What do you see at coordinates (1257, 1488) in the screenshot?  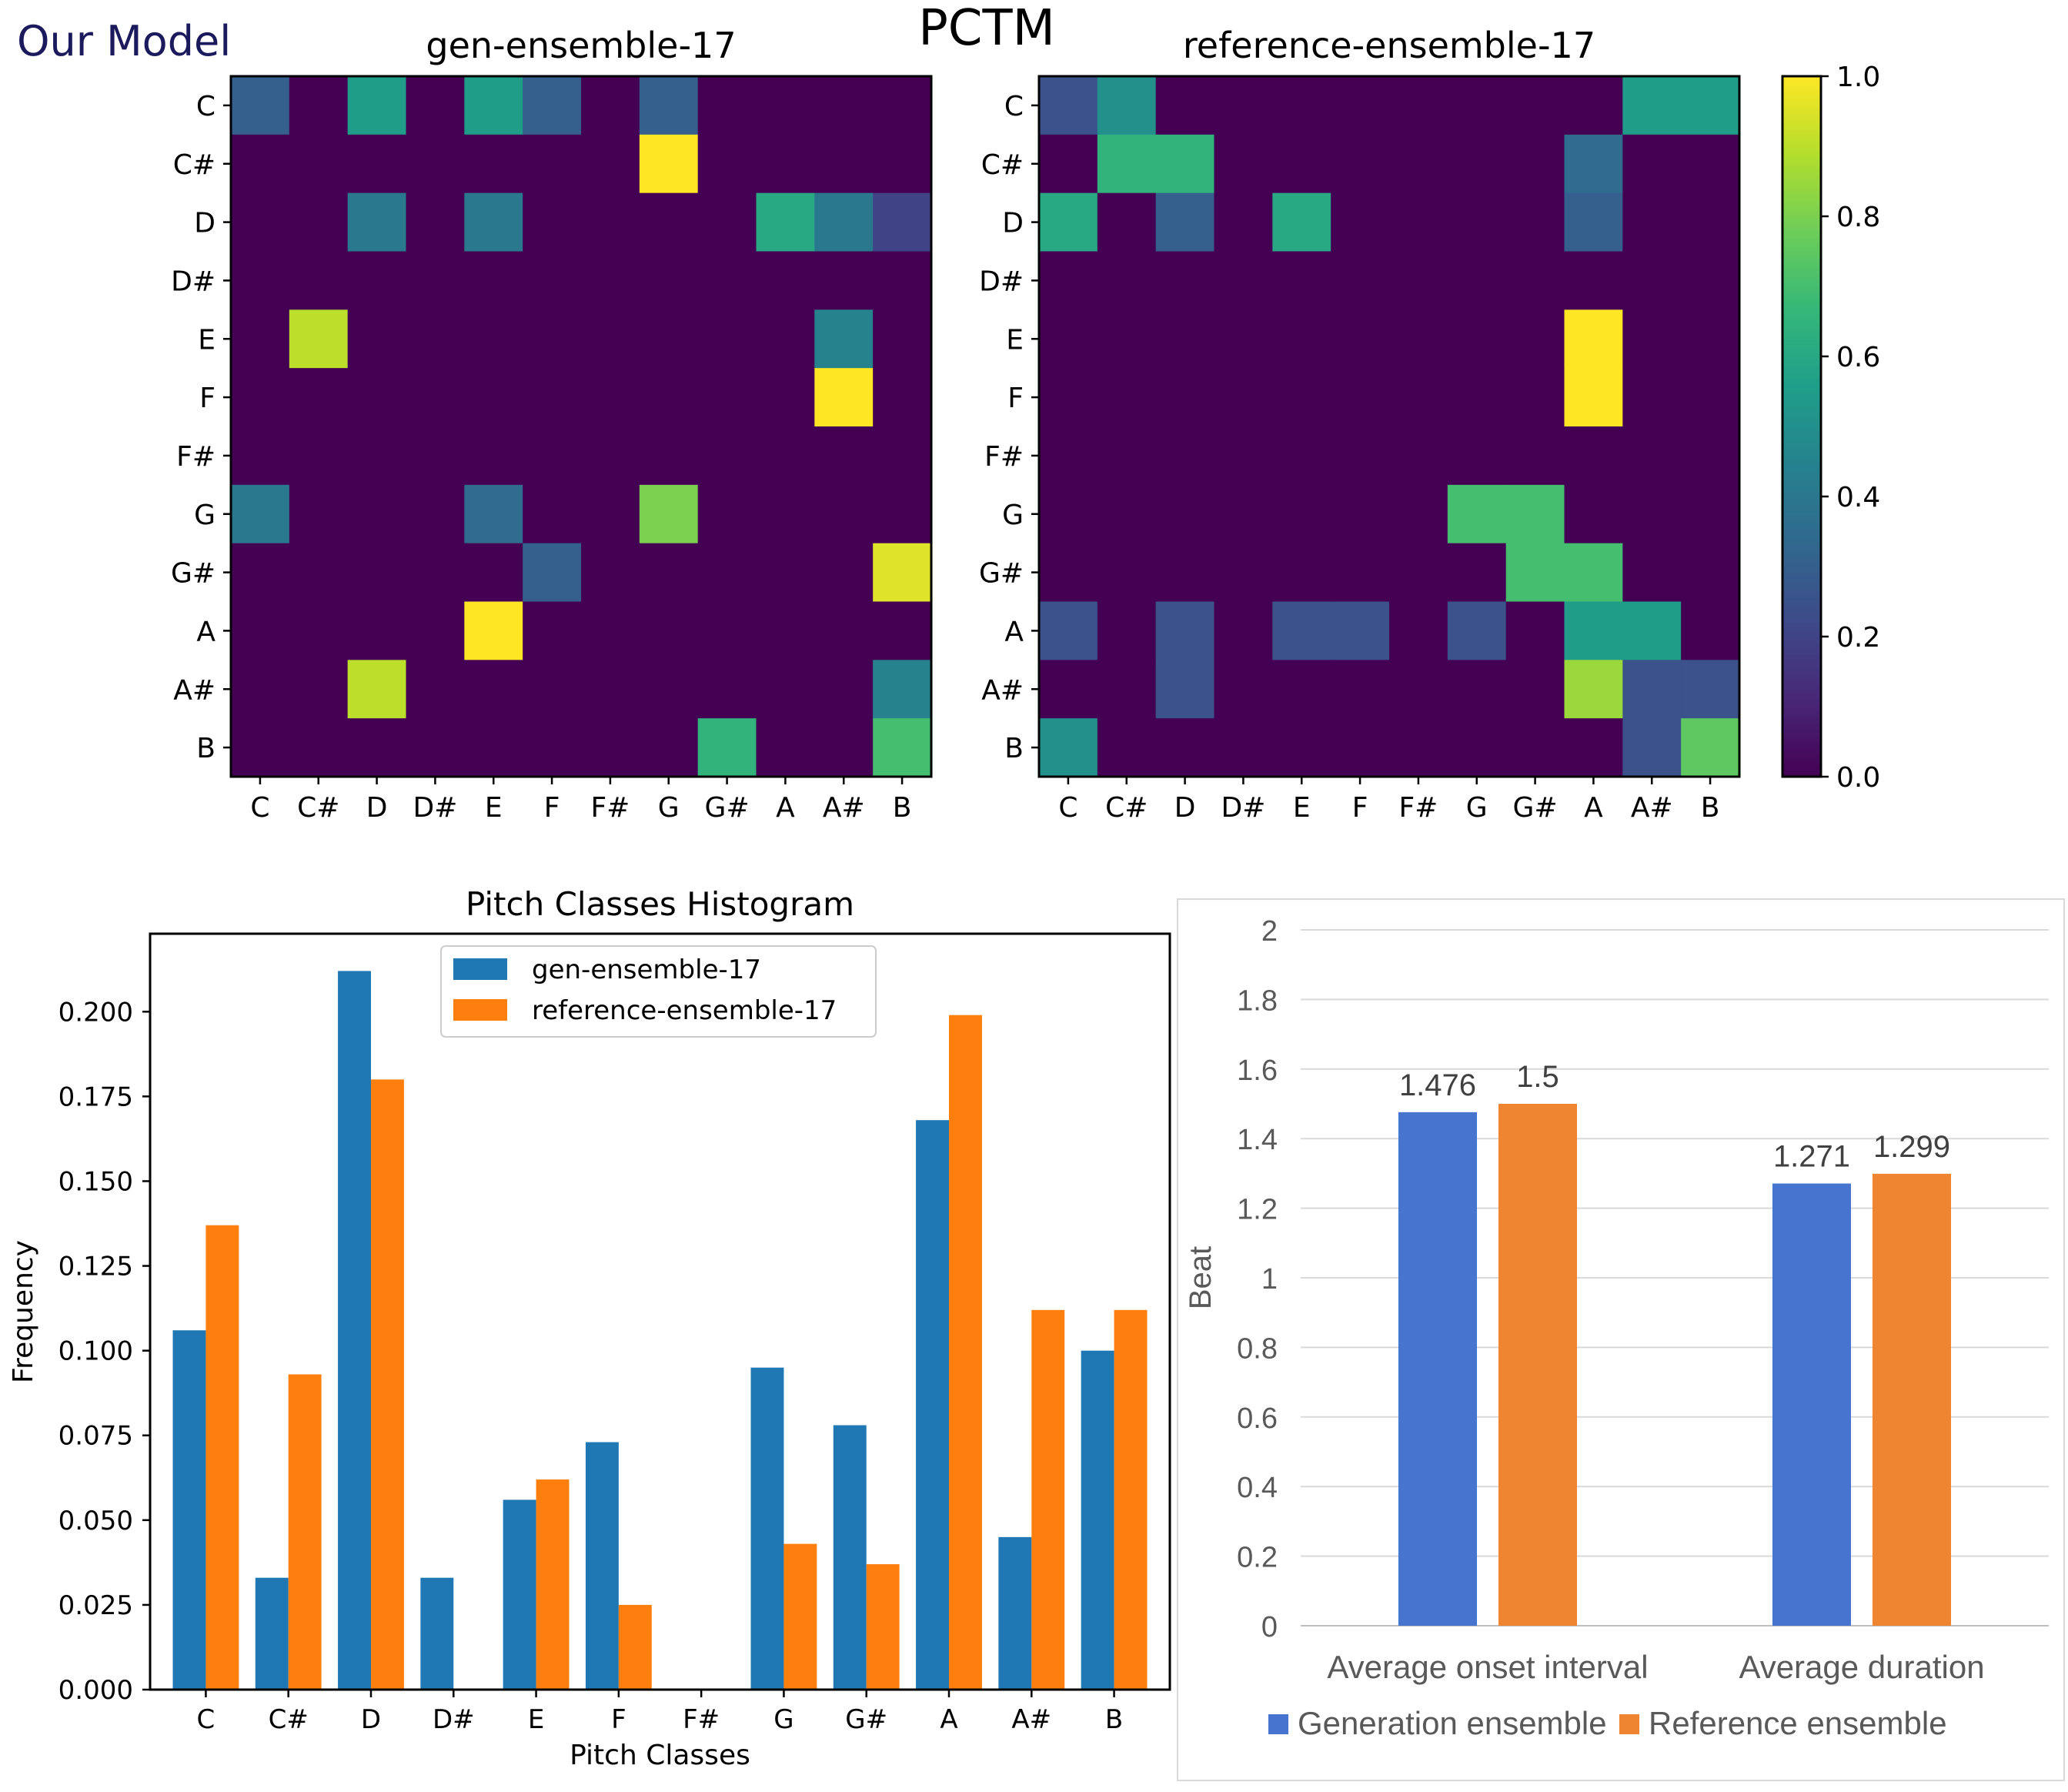 I see `beat-y-tick-label: 0.4` at bounding box center [1257, 1488].